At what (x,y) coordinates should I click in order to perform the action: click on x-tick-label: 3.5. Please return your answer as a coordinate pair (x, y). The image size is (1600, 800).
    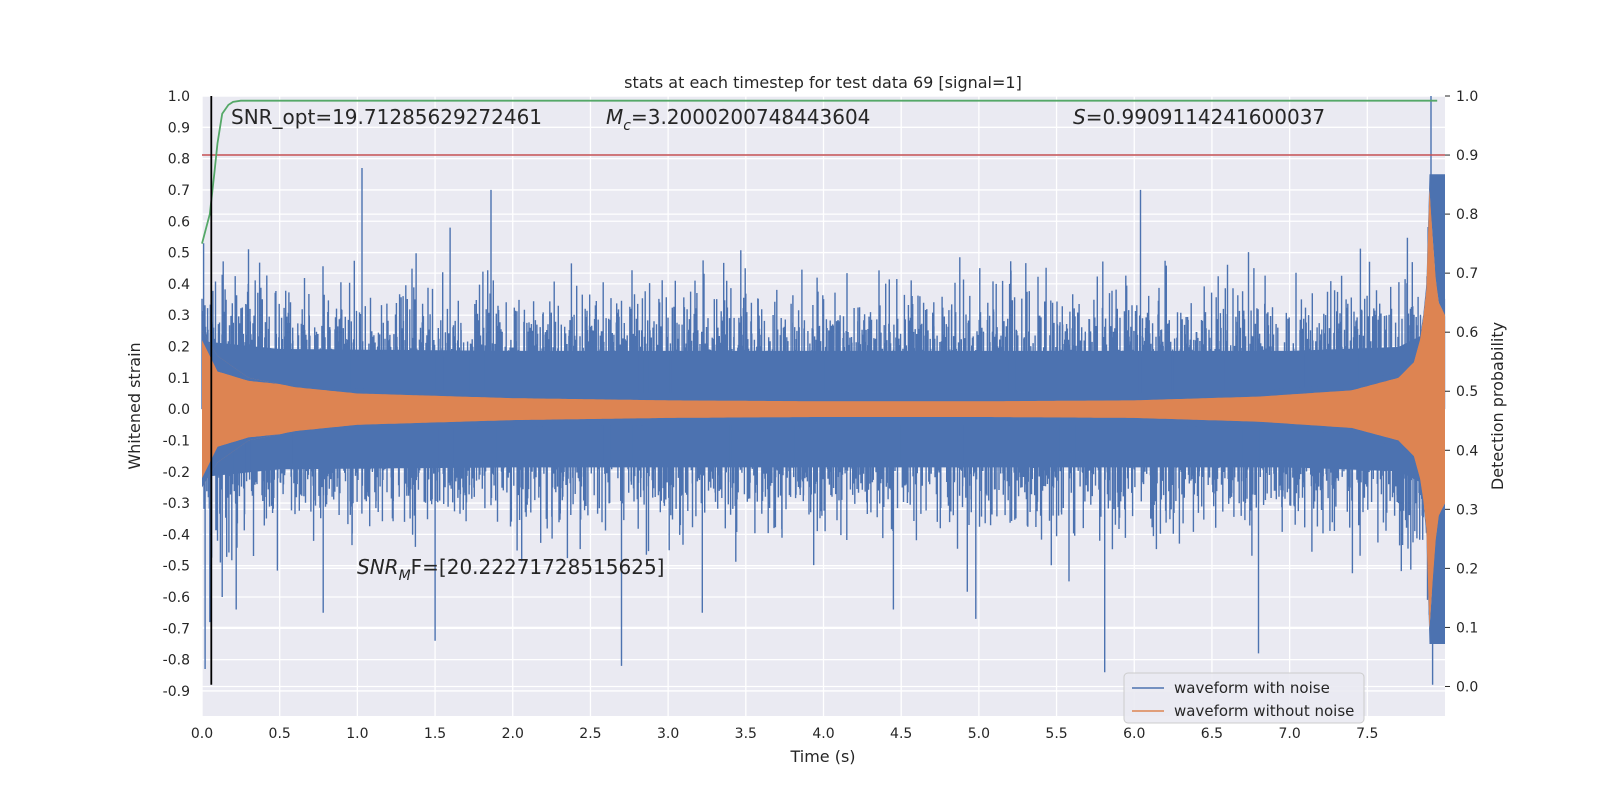
    Looking at the image, I should click on (746, 734).